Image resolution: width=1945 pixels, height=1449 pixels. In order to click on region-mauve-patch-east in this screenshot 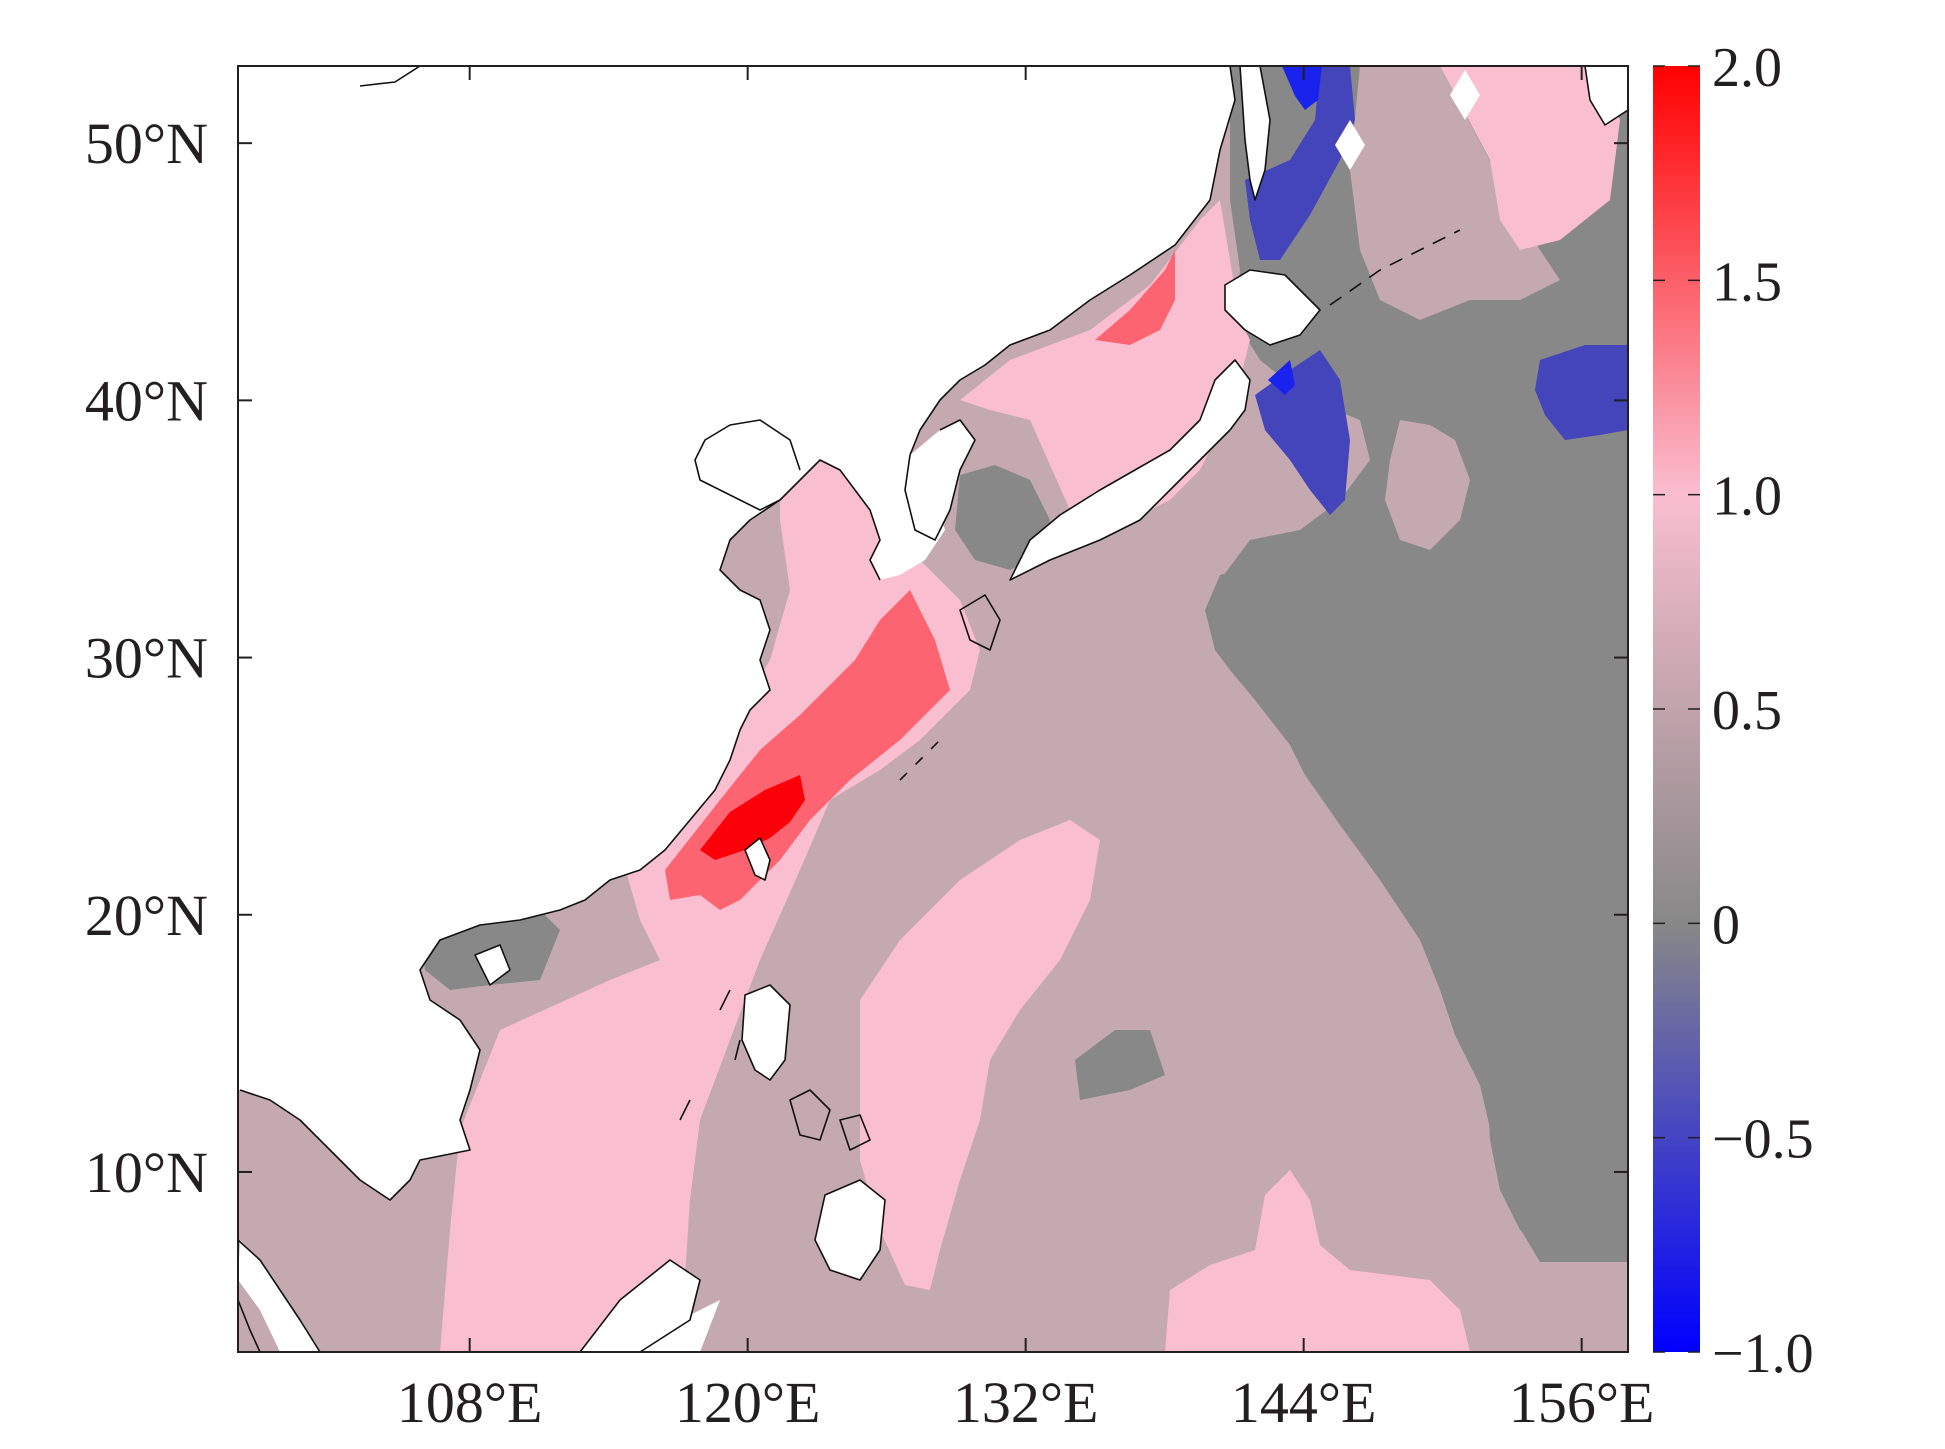, I will do `click(1427, 485)`.